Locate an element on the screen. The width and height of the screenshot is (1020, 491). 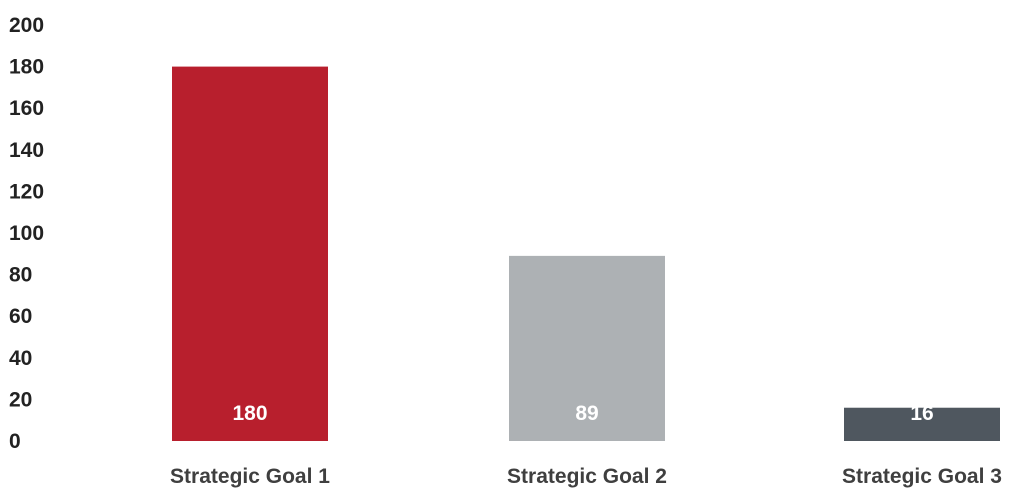
data-labels: 180 89 16 is located at coordinates (582, 413).